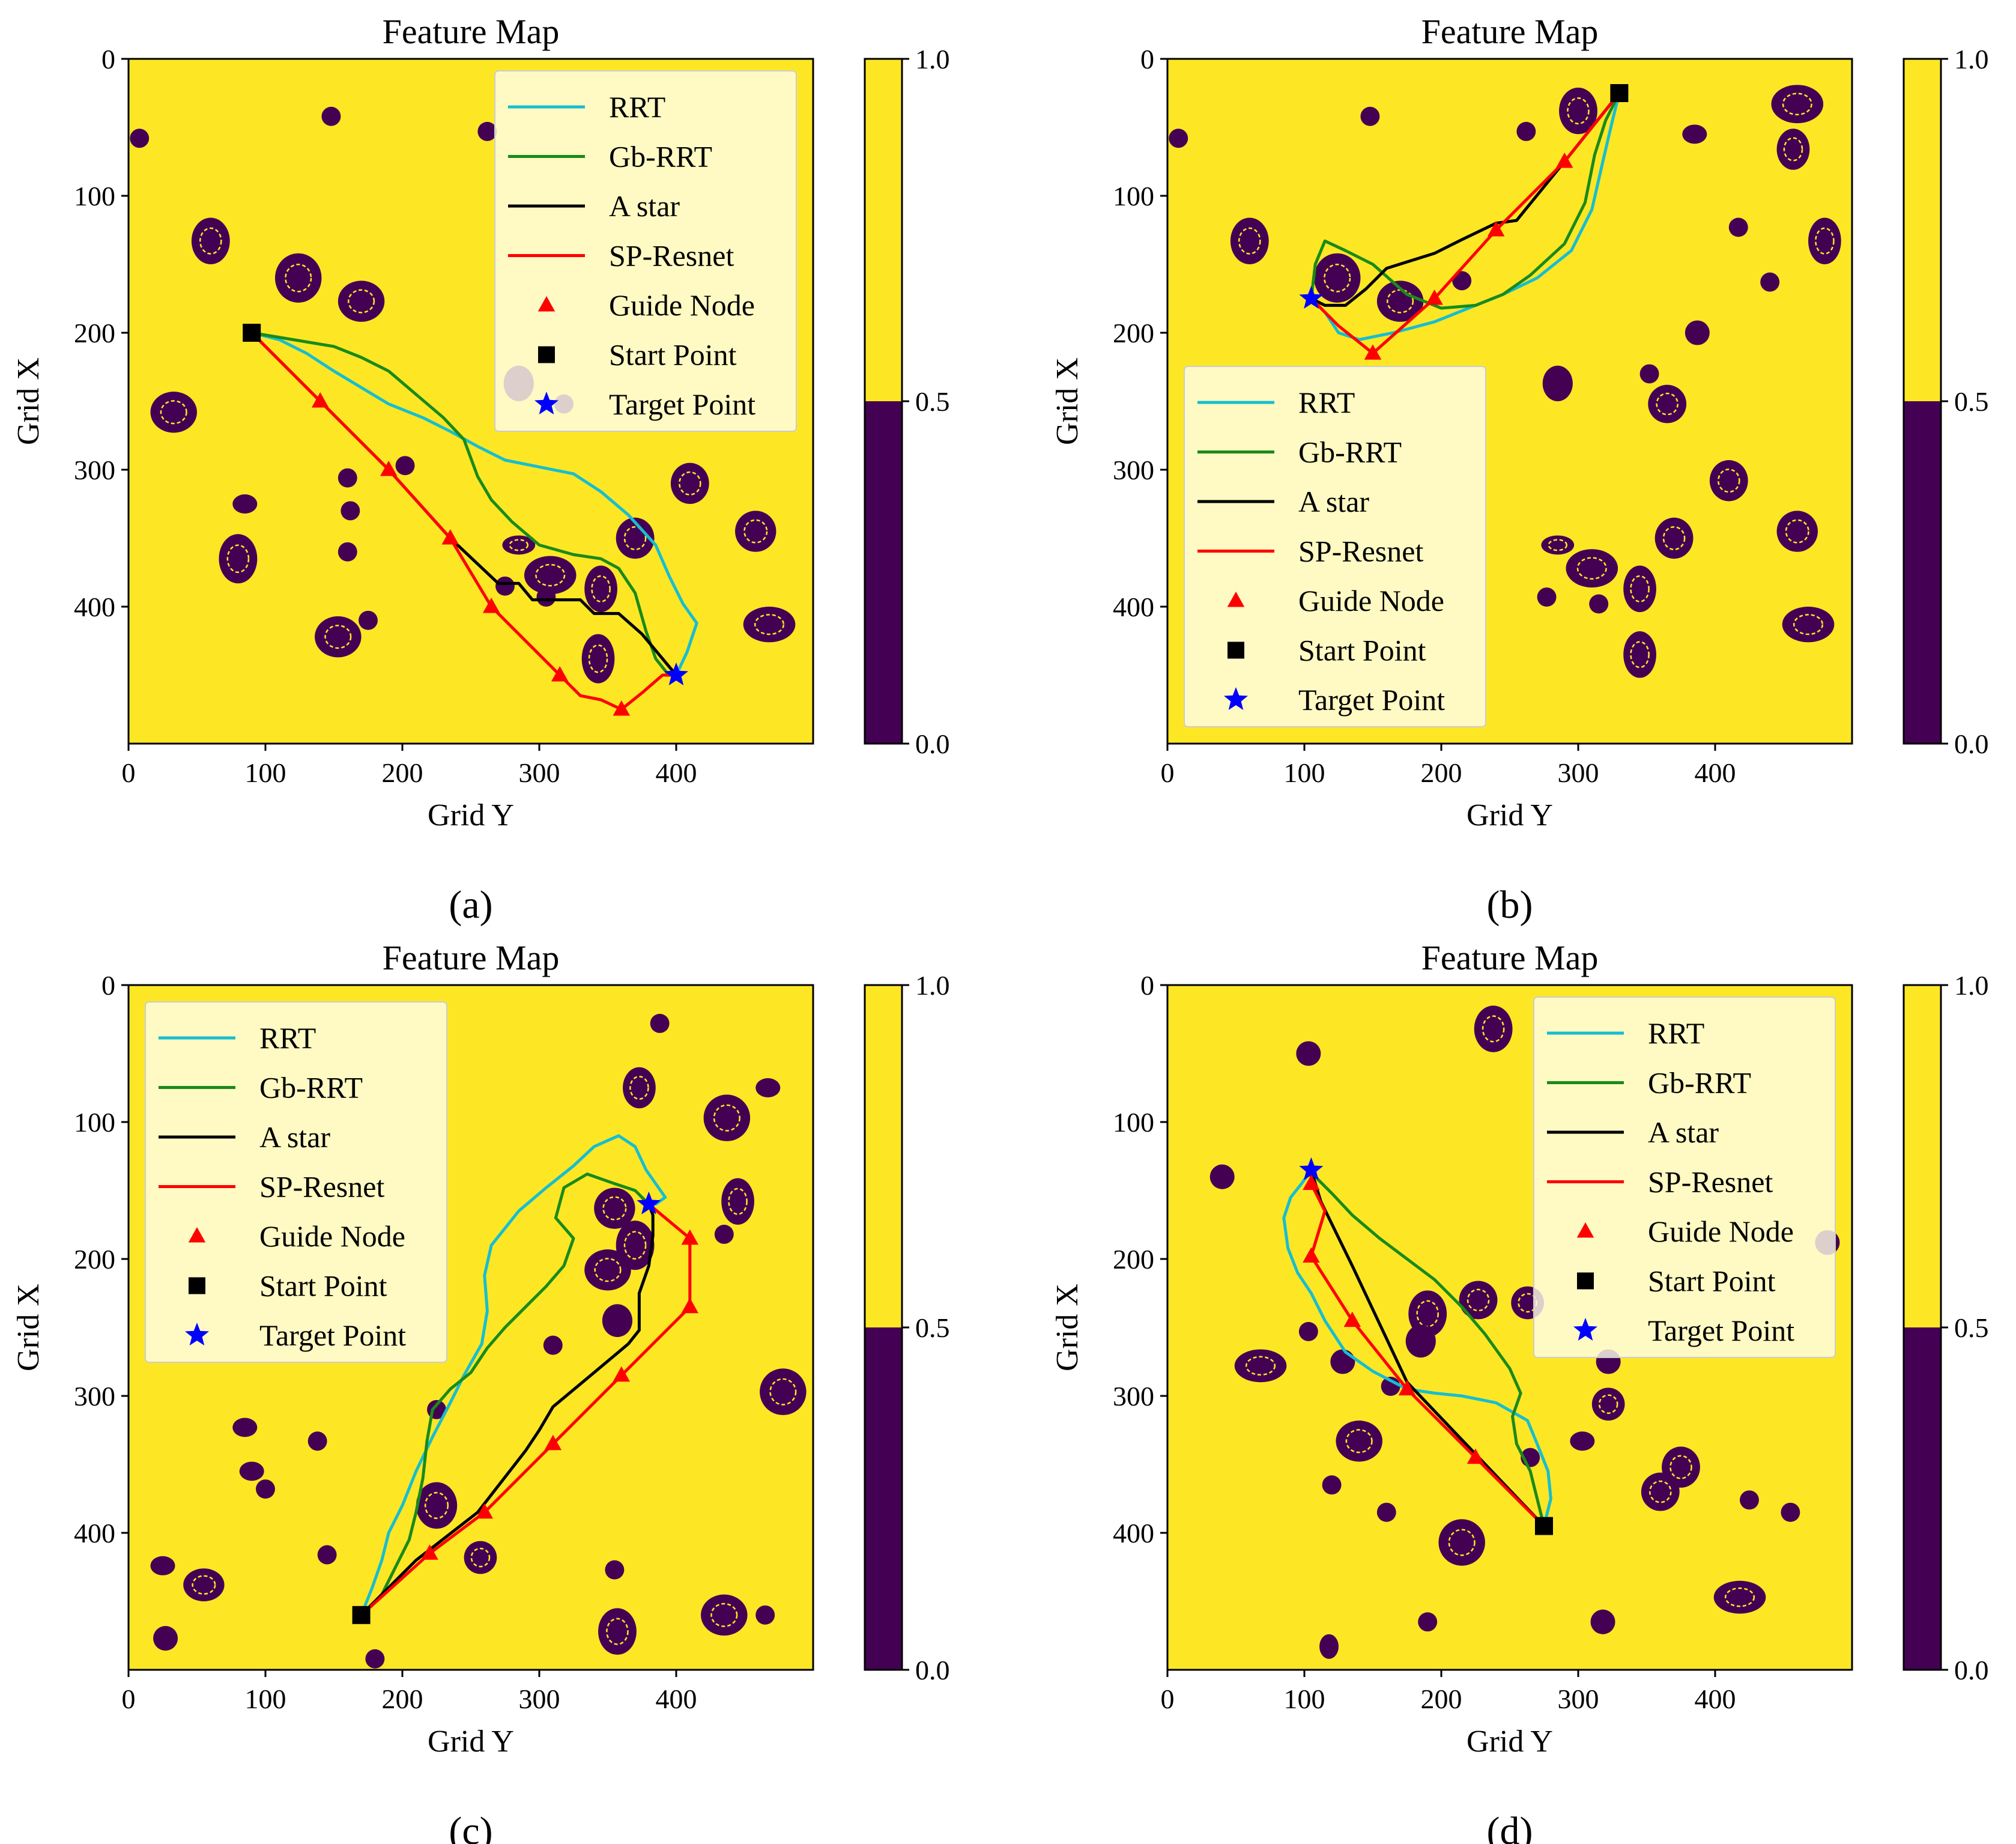 The height and width of the screenshot is (1844, 2016). I want to click on start-point-marker, so click(1619, 93).